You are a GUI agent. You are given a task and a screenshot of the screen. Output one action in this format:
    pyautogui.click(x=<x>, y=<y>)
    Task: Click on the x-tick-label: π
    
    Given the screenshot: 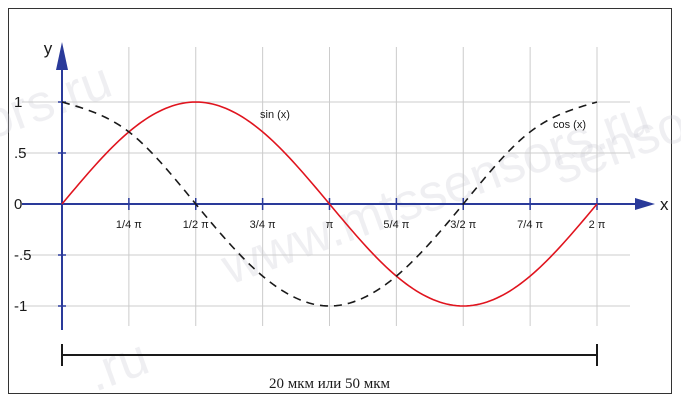 What is the action you would take?
    pyautogui.click(x=330, y=225)
    